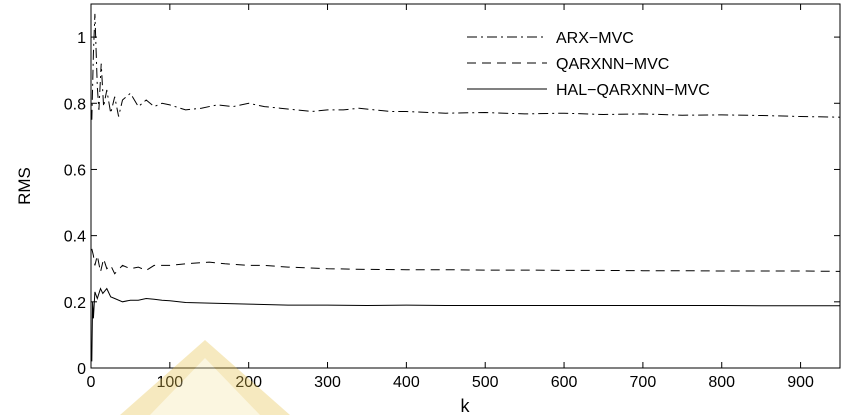 Image resolution: width=843 pixels, height=415 pixels. What do you see at coordinates (633, 90) in the screenshot?
I see `legend-label-3: HAL−QARXNN−MVC` at bounding box center [633, 90].